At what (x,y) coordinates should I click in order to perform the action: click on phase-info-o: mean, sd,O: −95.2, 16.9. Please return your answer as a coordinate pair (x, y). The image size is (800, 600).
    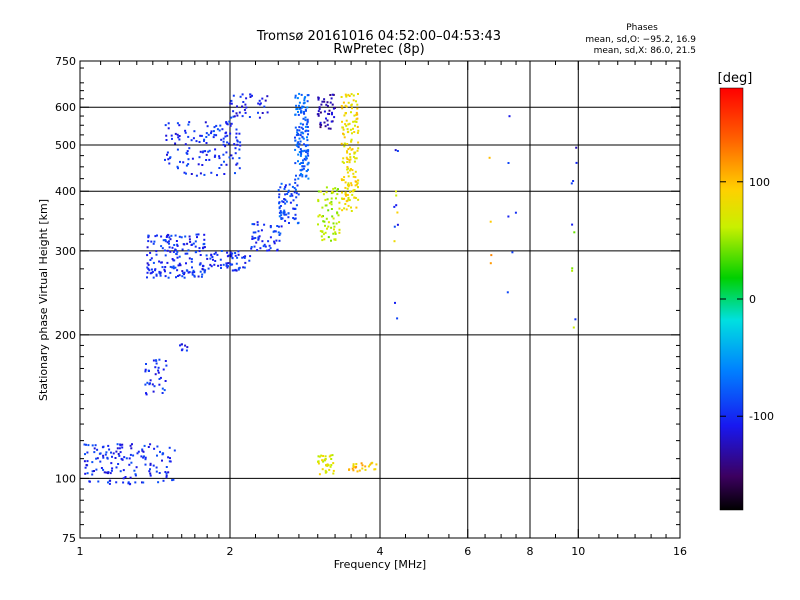
    Looking at the image, I should click on (640, 40).